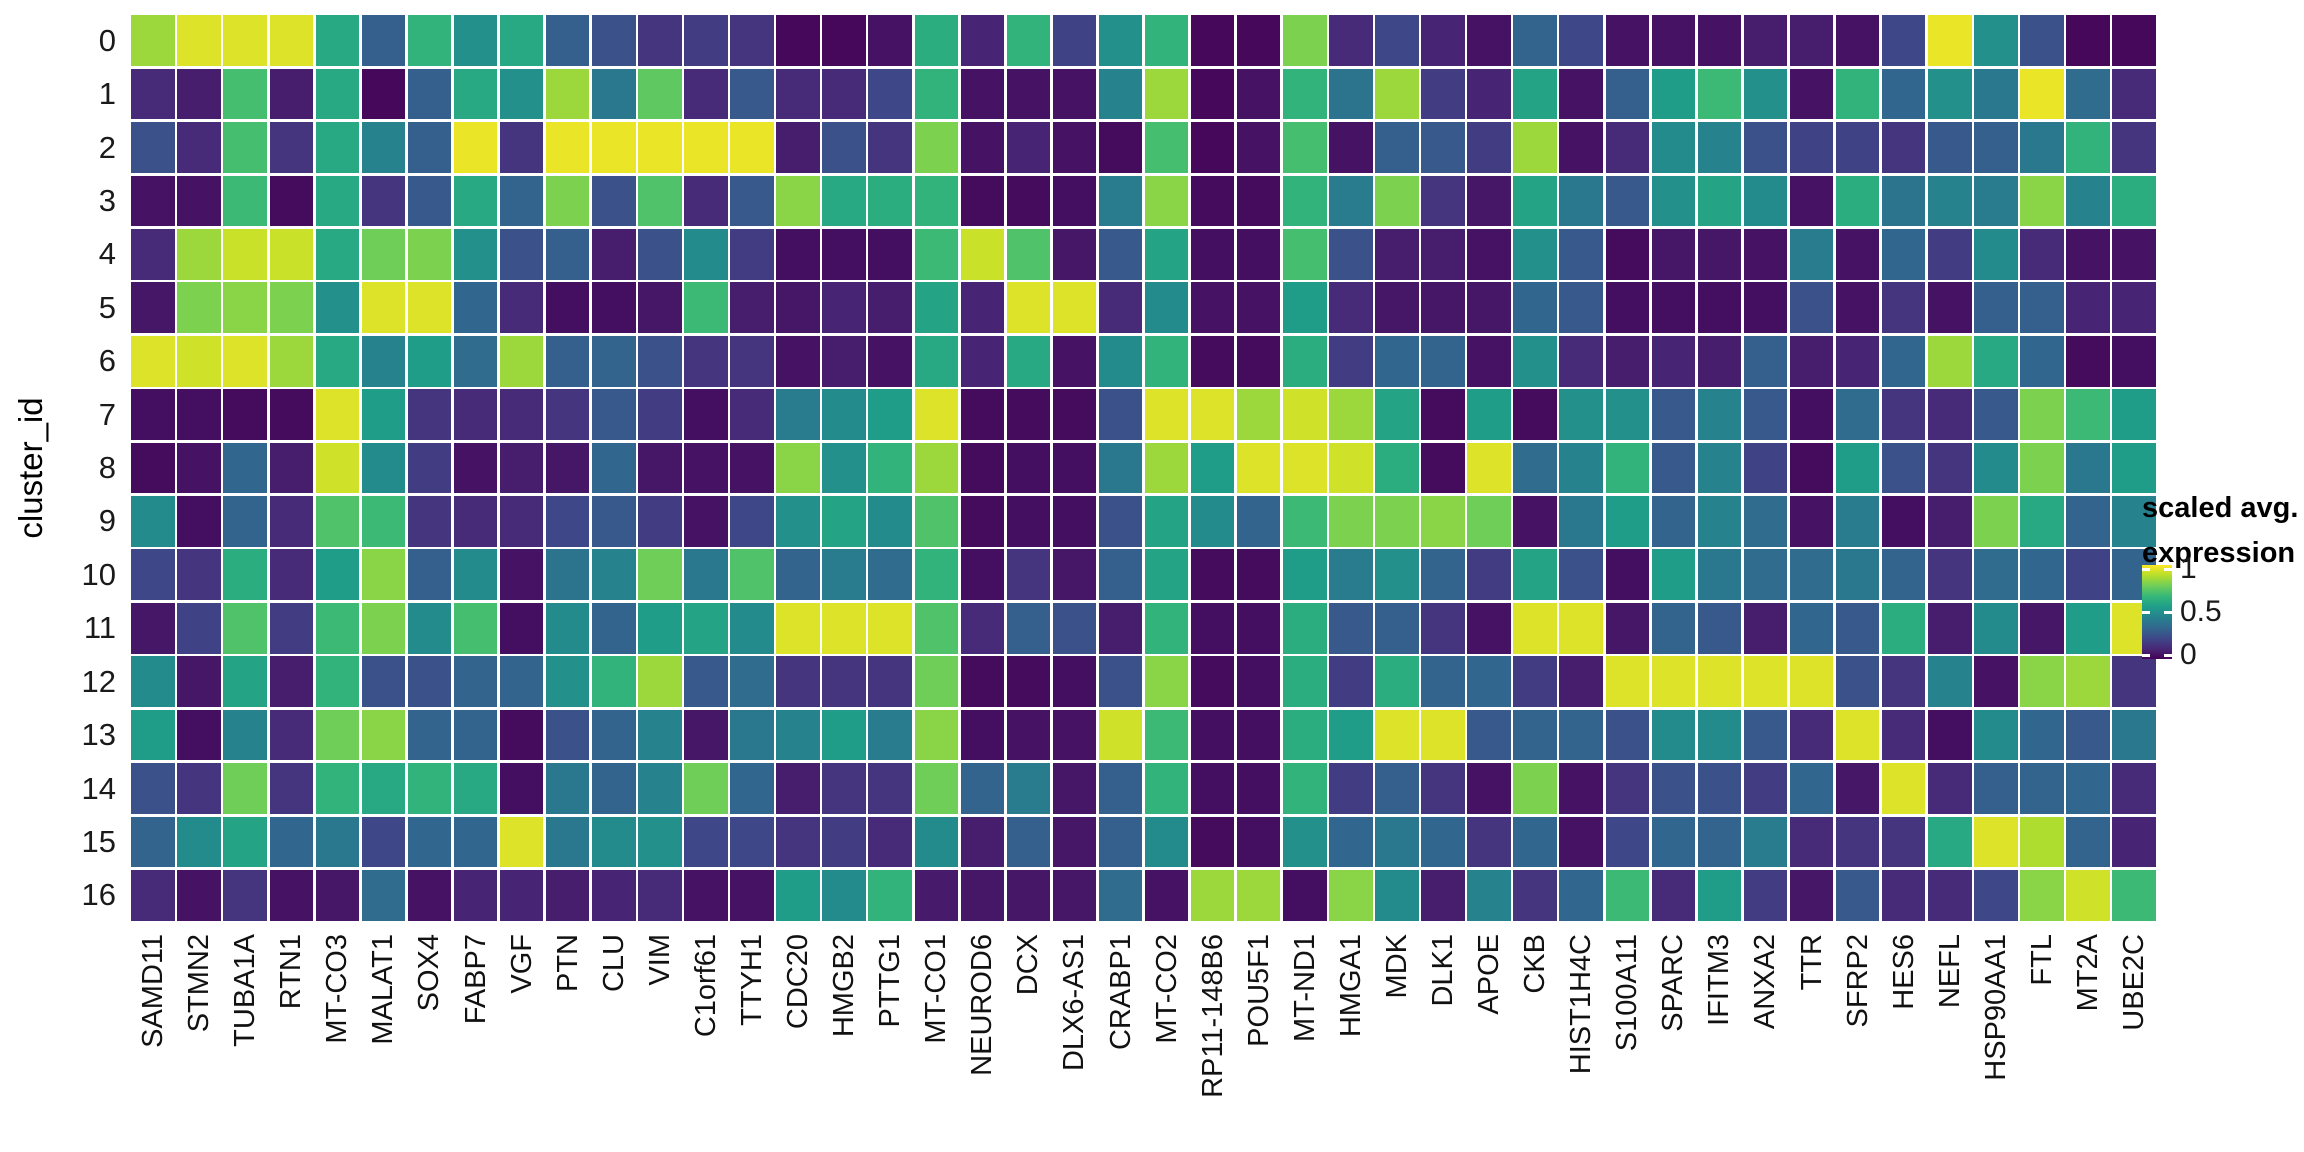 Image resolution: width=2304 pixels, height=1152 pixels. Describe the element at coordinates (107, 40) in the screenshot. I see `y-axis-label: 0` at that location.